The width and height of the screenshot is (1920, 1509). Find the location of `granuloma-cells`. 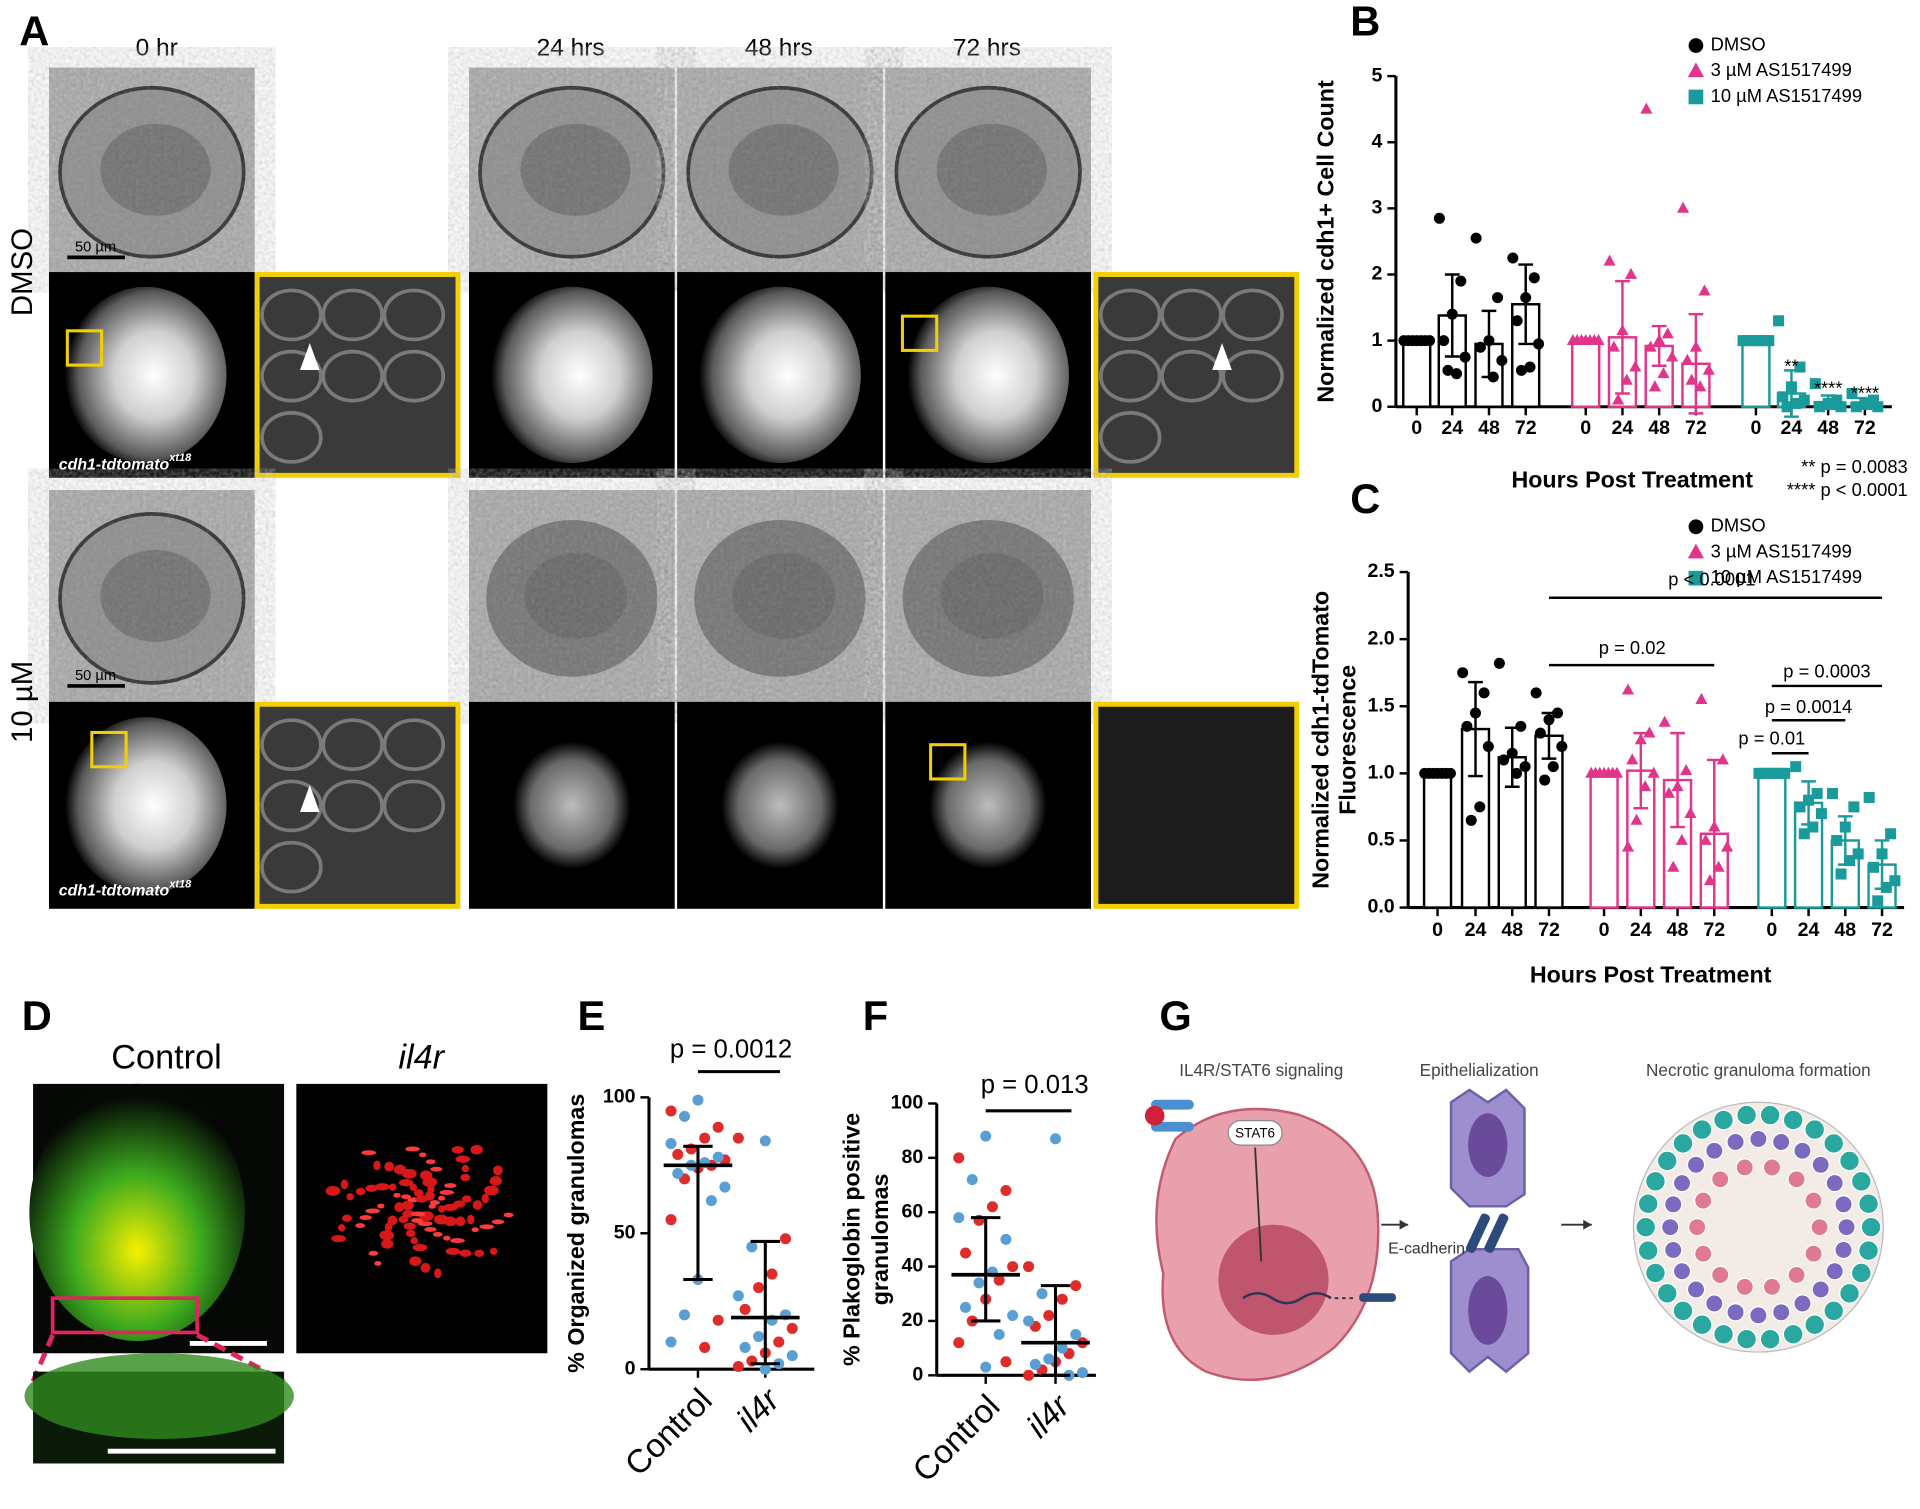

granuloma-cells is located at coordinates (1758, 1227).